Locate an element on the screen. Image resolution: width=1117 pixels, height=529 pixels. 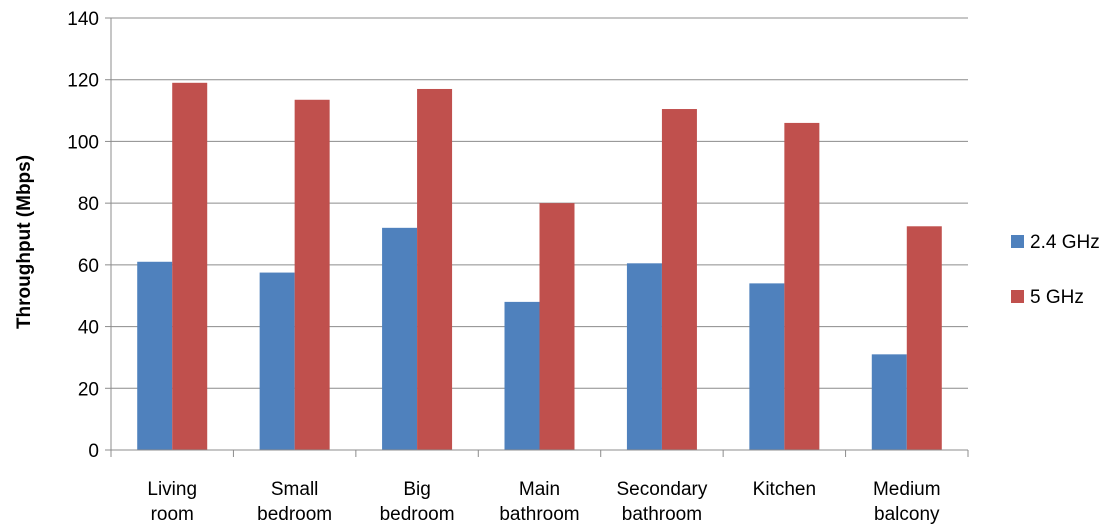
x-category-label: Small is located at coordinates (295, 489).